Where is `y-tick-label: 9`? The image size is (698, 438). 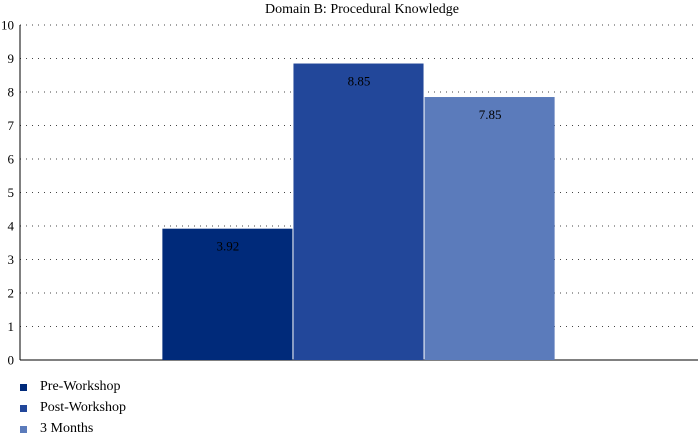
y-tick-label: 9 is located at coordinates (11, 58).